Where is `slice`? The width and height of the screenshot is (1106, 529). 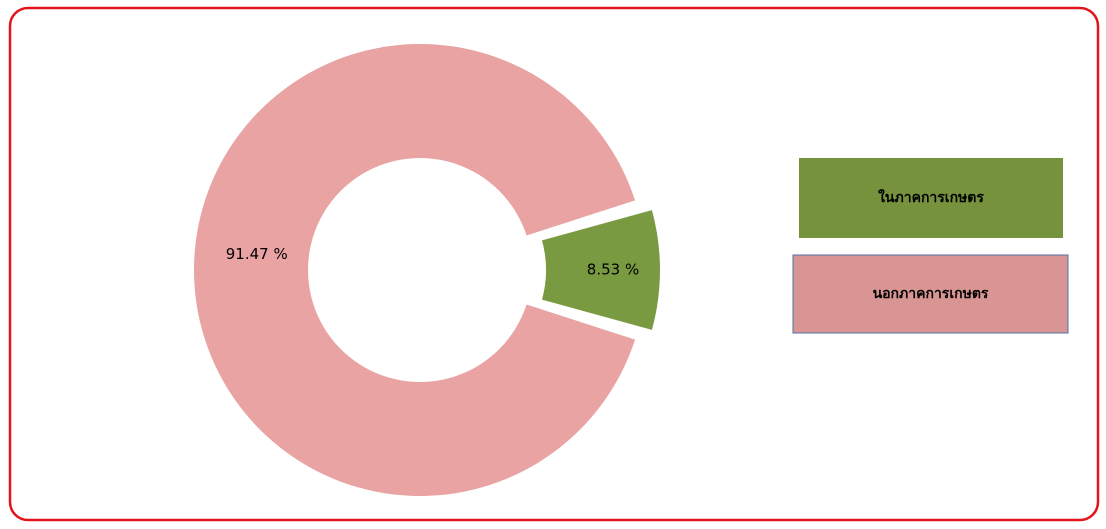 slice is located at coordinates (601, 270).